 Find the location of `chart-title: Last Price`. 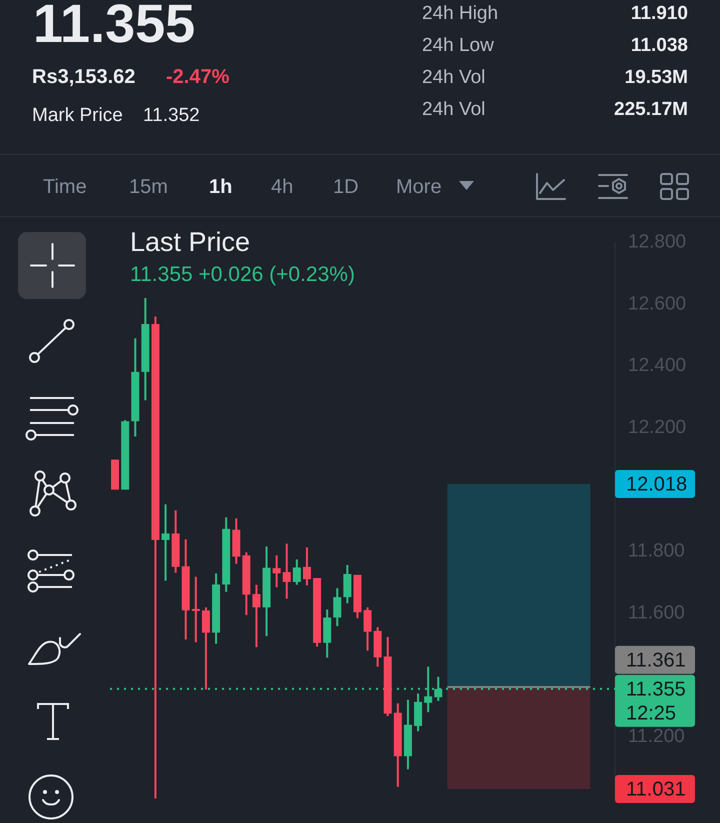

chart-title: Last Price is located at coordinates (190, 242).